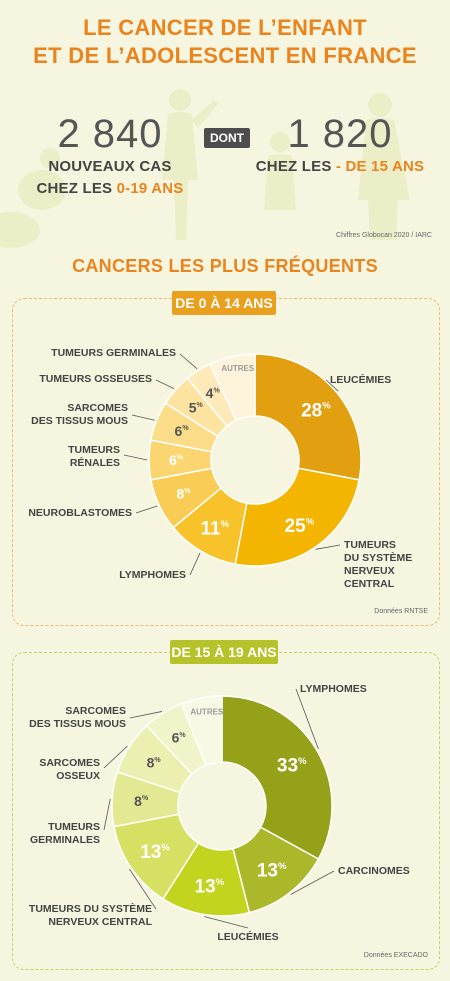  I want to click on stat-total-line1: NOUVEAUX CAS, so click(110, 166).